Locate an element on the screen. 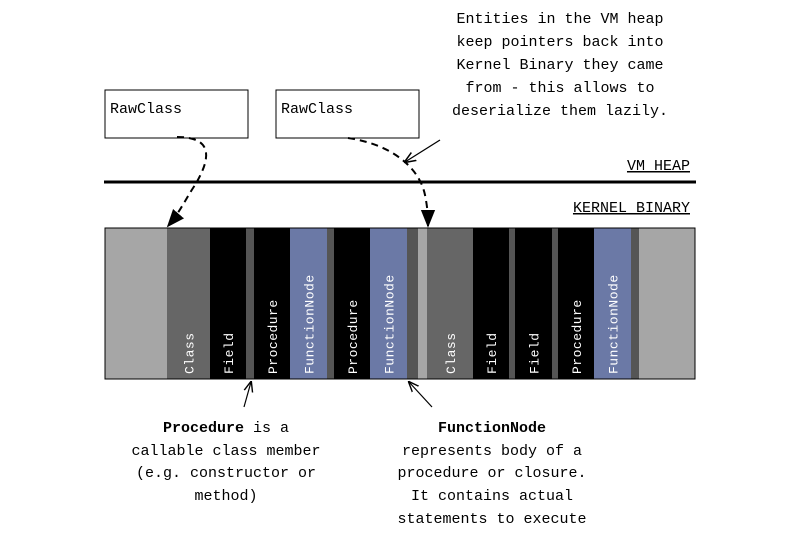 The height and width of the screenshot is (533, 800). note-line: It contains actual is located at coordinates (492, 496).